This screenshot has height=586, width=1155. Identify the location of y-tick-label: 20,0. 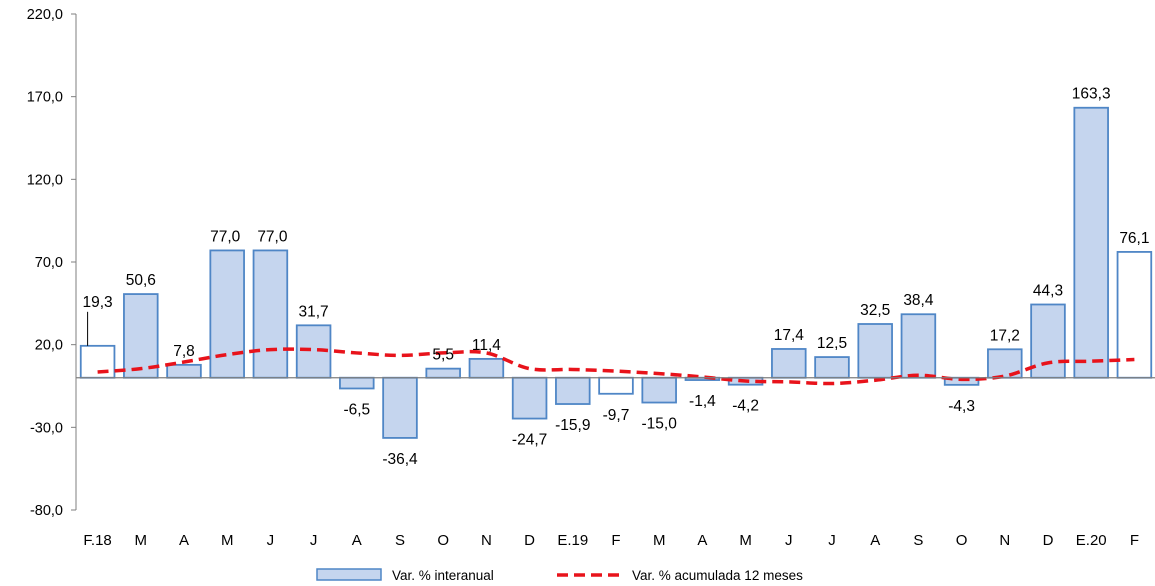
(49, 346).